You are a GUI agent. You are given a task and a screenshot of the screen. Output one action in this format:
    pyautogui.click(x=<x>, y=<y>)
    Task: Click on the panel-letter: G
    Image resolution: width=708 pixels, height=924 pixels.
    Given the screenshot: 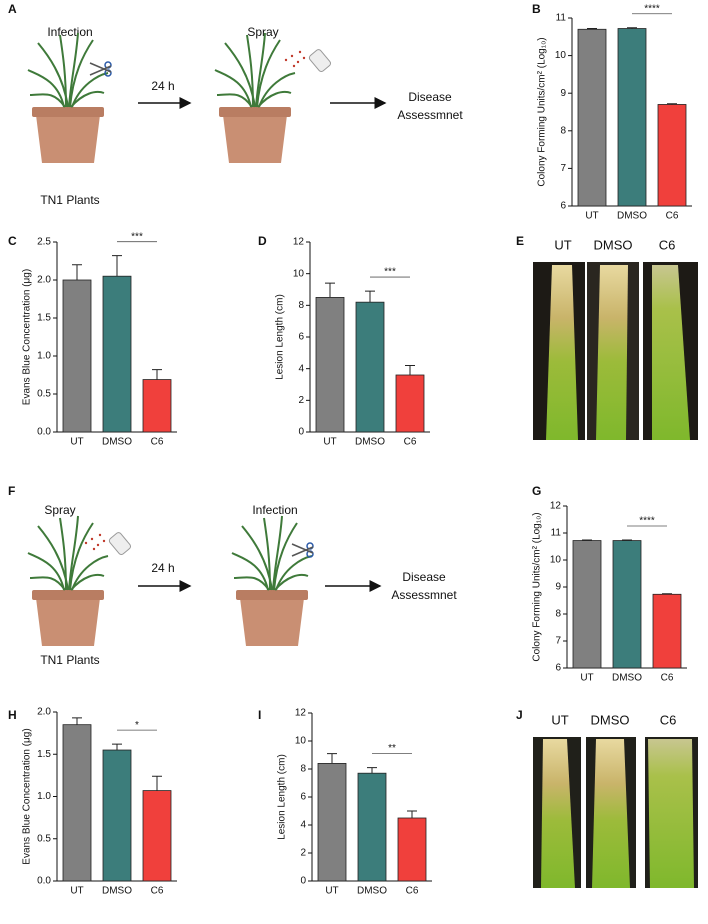 What is the action you would take?
    pyautogui.click(x=536, y=491)
    